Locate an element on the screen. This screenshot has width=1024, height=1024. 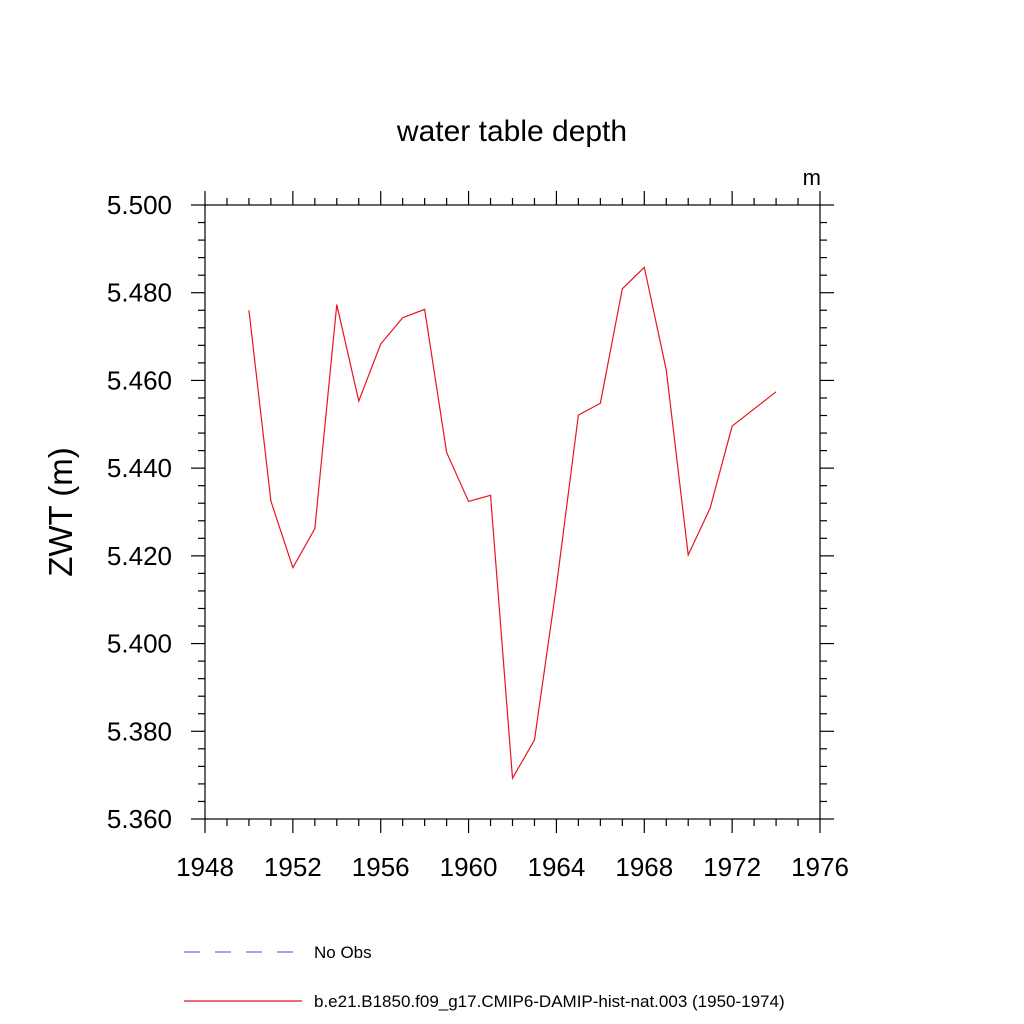
y-tick-label: 5.480 is located at coordinates (139, 293).